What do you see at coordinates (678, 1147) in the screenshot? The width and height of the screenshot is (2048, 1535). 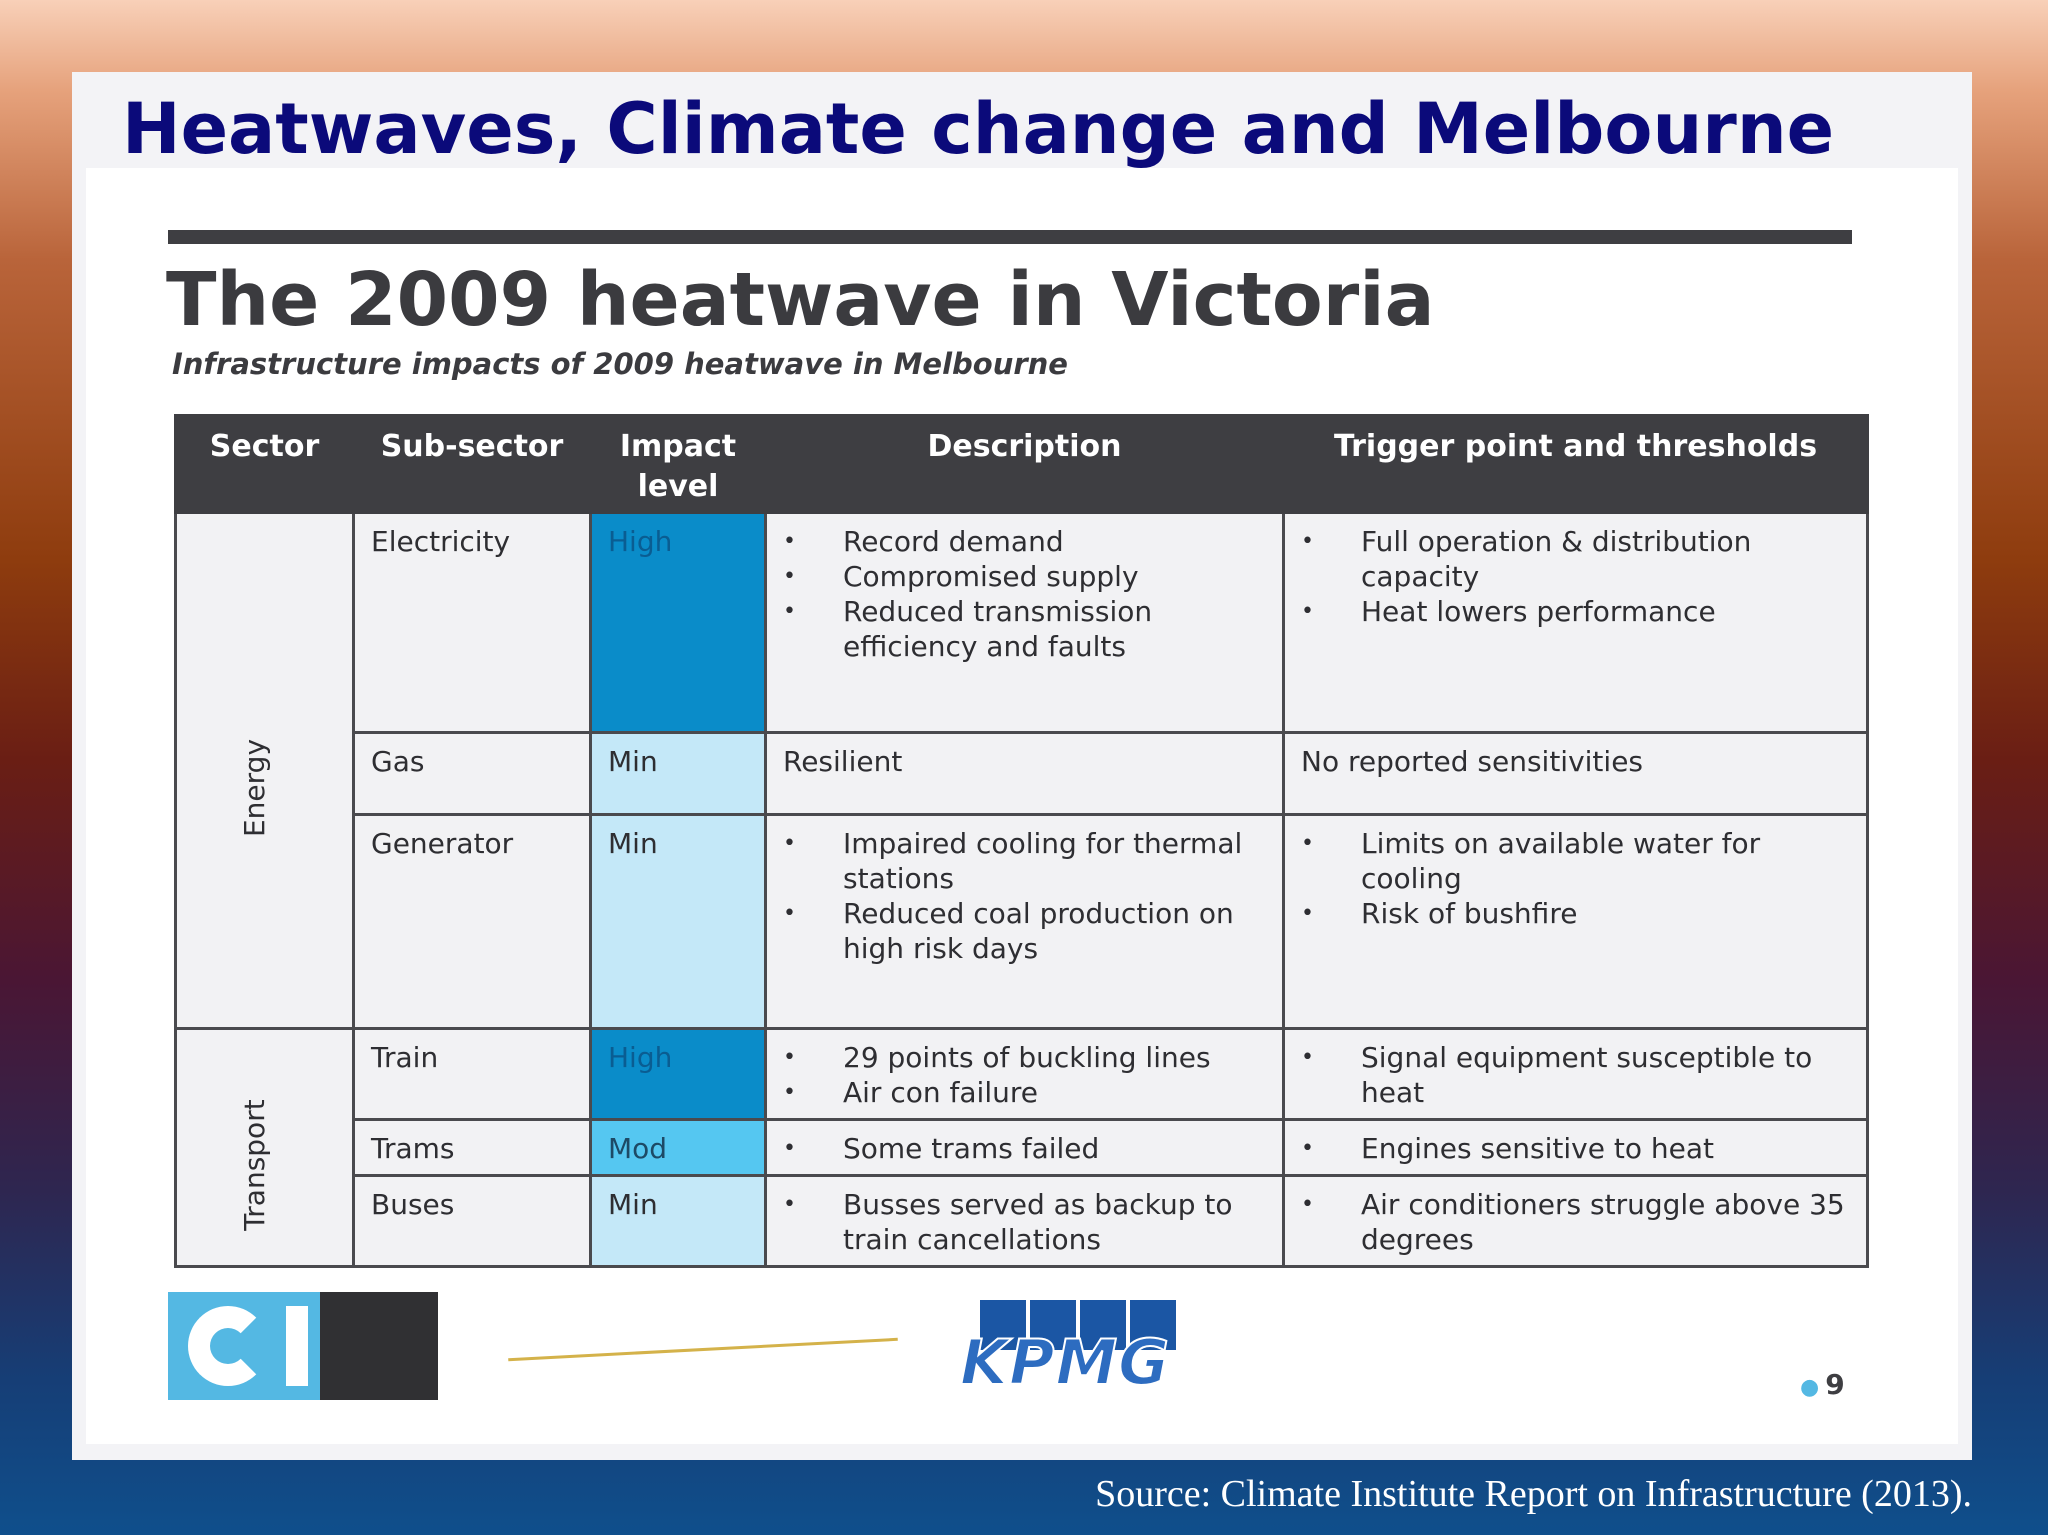 I see `impact-level-cell: Mod` at bounding box center [678, 1147].